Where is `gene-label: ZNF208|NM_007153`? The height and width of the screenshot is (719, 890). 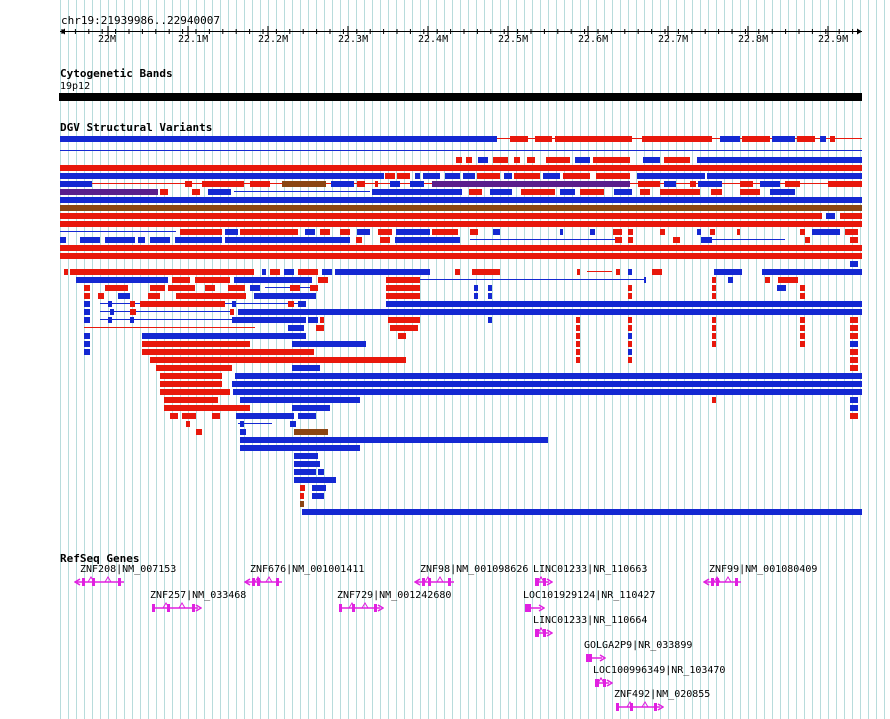
gene-label: ZNF208|NM_007153 is located at coordinates (128, 569).